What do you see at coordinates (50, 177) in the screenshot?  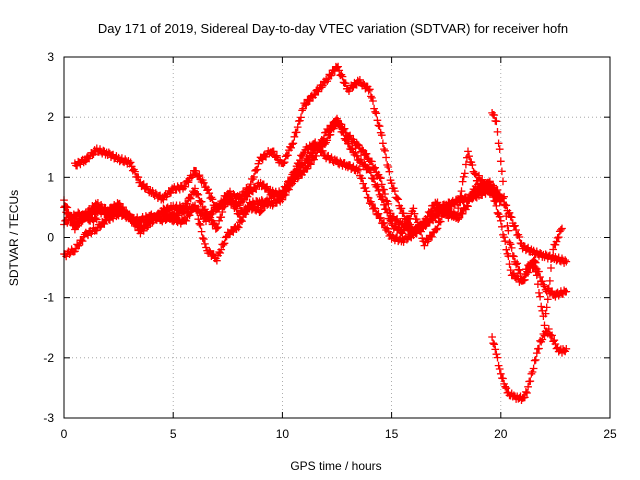 I see `y-tick-label: 1` at bounding box center [50, 177].